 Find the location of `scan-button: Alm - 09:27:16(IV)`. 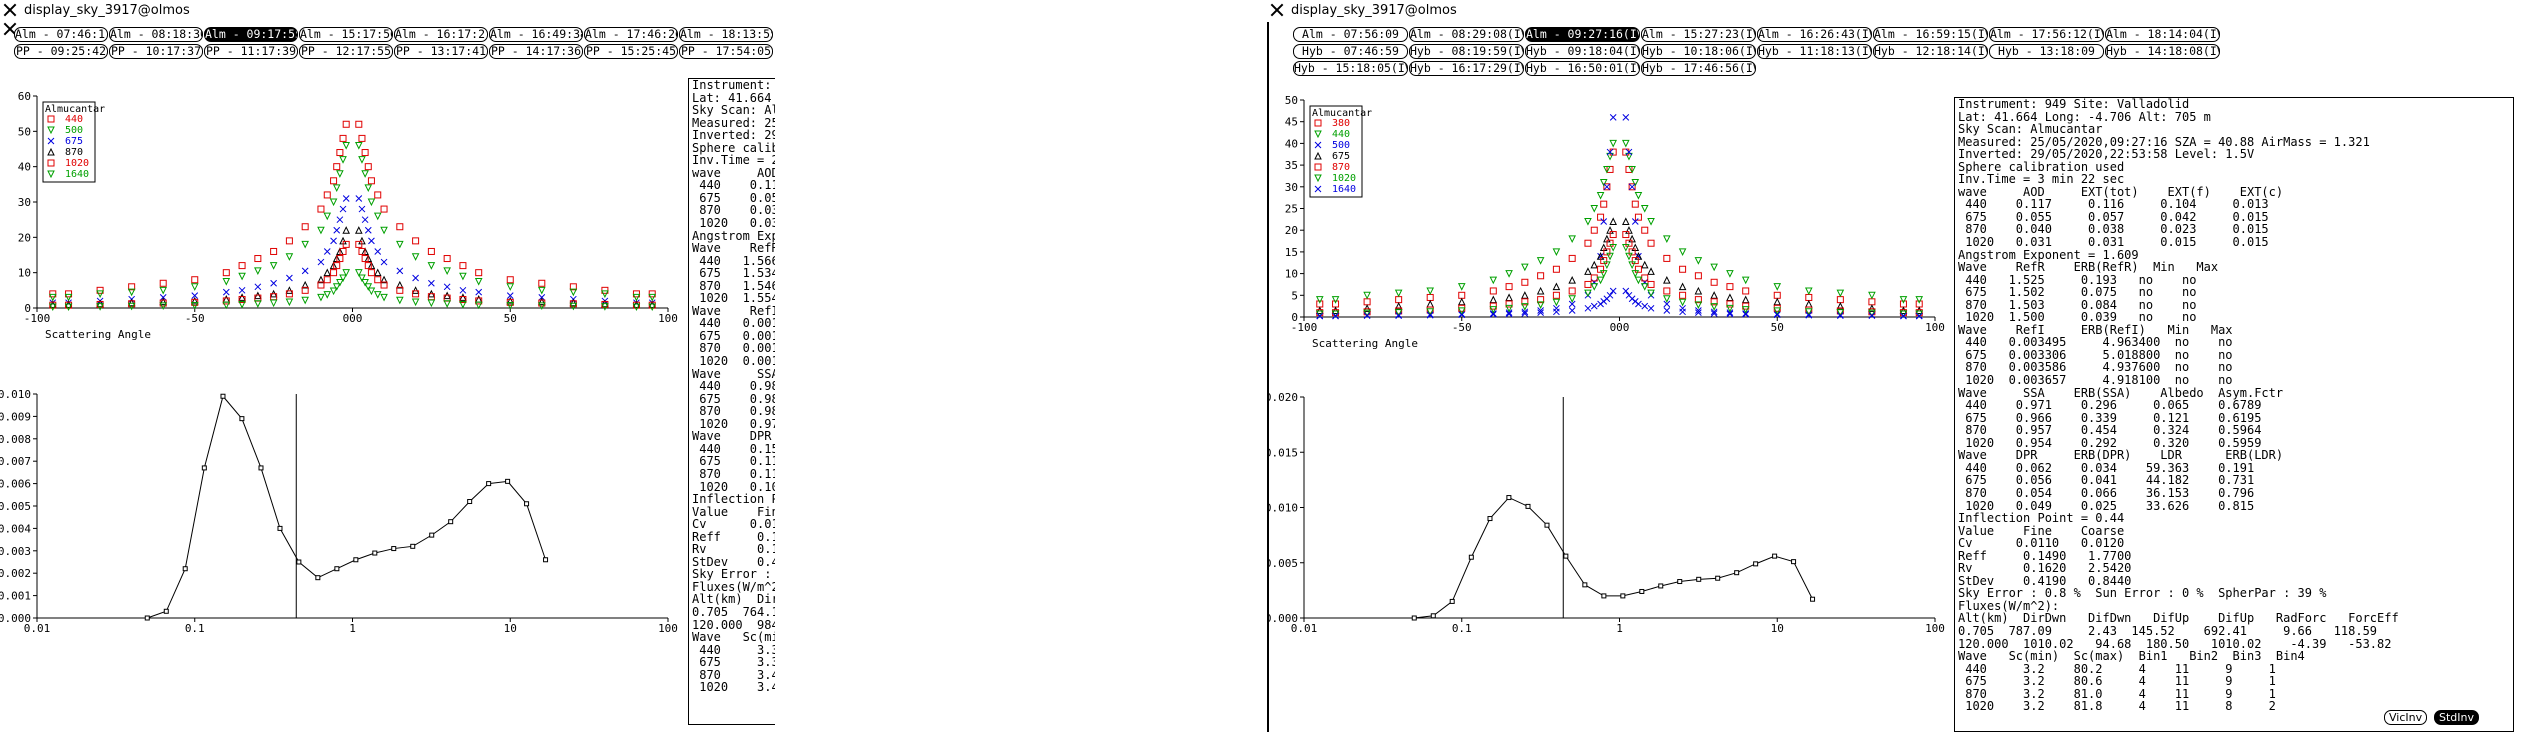

scan-button: Alm - 09:27:16(IV) is located at coordinates (1582, 34).